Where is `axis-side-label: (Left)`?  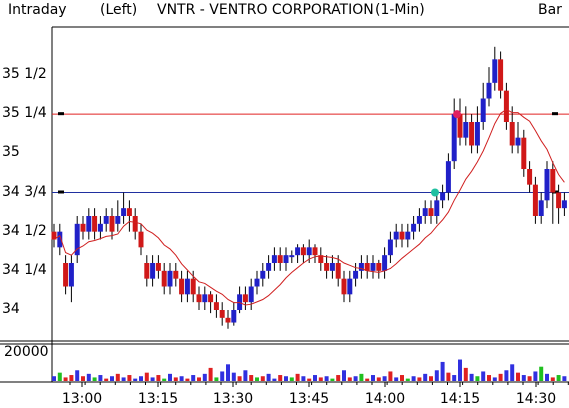
axis-side-label: (Left) is located at coordinates (119, 10).